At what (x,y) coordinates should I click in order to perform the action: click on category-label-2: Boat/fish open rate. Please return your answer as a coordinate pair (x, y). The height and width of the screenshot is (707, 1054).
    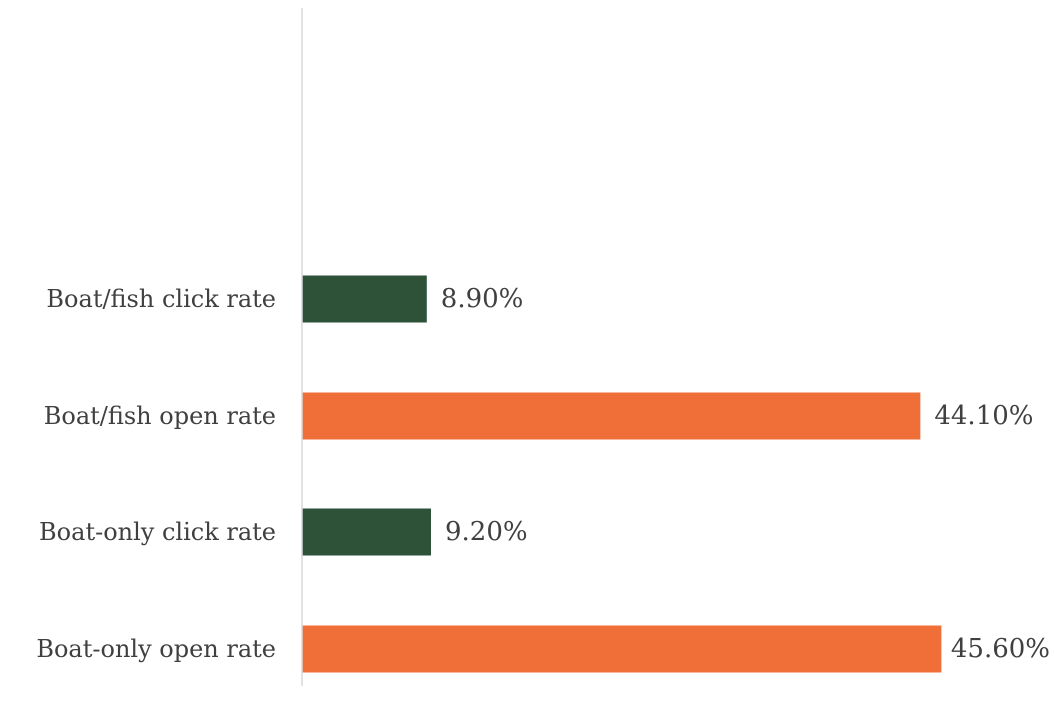
    Looking at the image, I should click on (160, 416).